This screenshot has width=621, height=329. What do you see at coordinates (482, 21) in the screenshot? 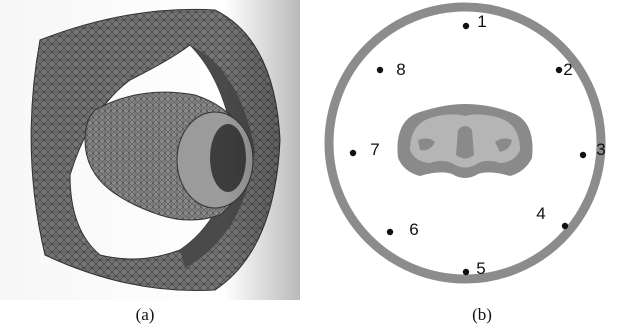
I see `electrode-label-1: 1` at bounding box center [482, 21].